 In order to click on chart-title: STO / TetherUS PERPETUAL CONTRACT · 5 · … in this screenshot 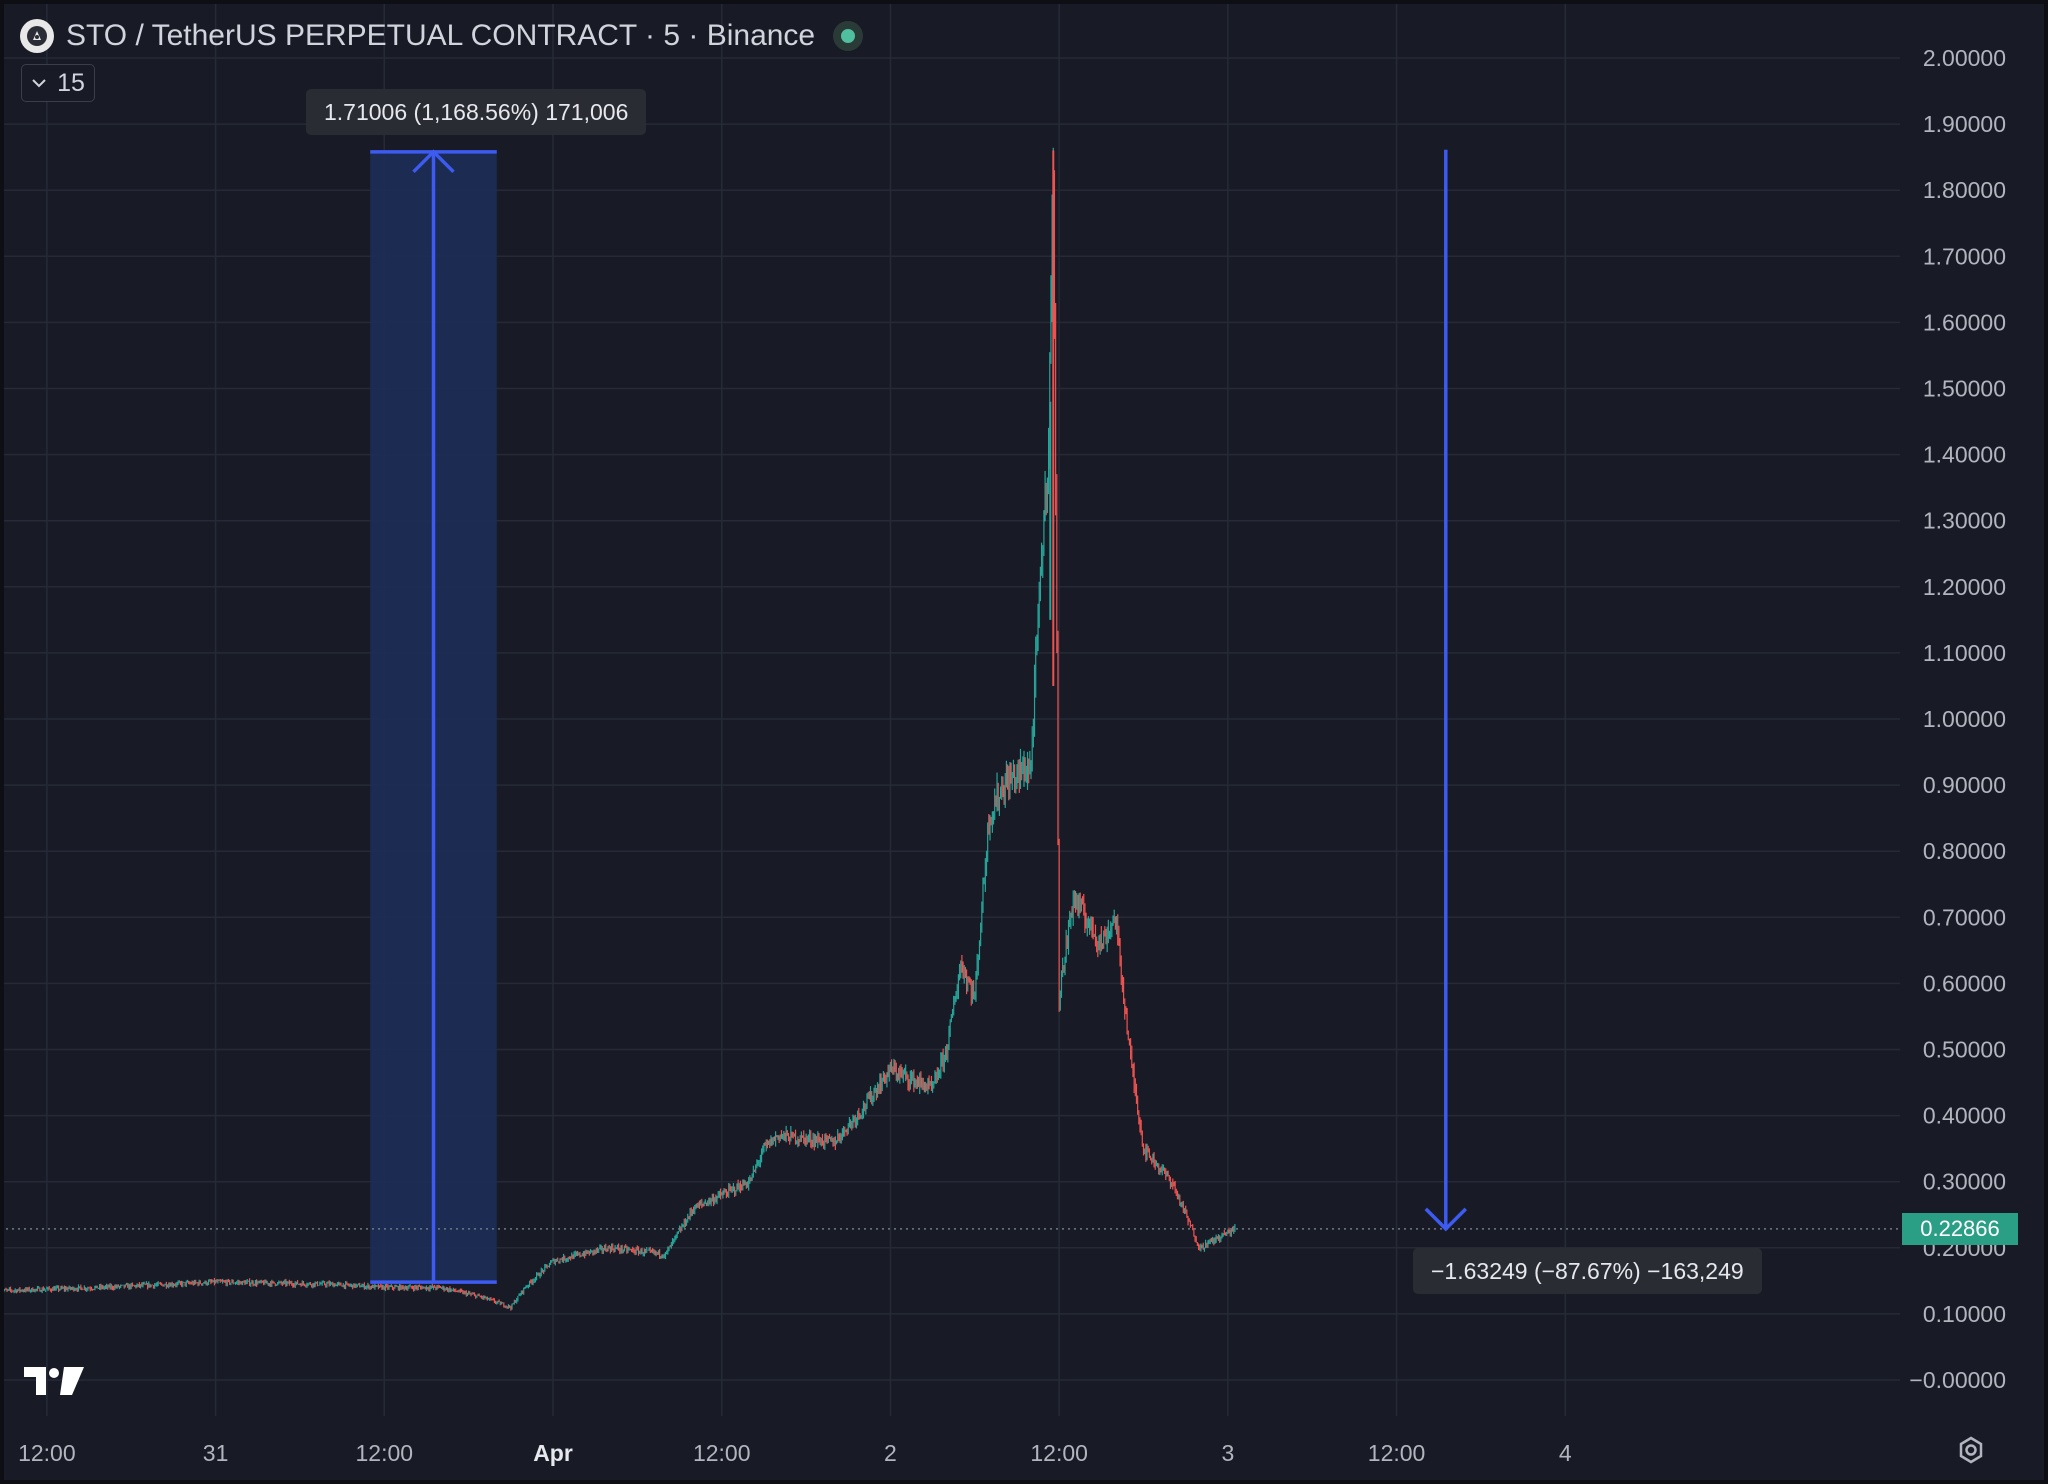, I will do `click(441, 35)`.